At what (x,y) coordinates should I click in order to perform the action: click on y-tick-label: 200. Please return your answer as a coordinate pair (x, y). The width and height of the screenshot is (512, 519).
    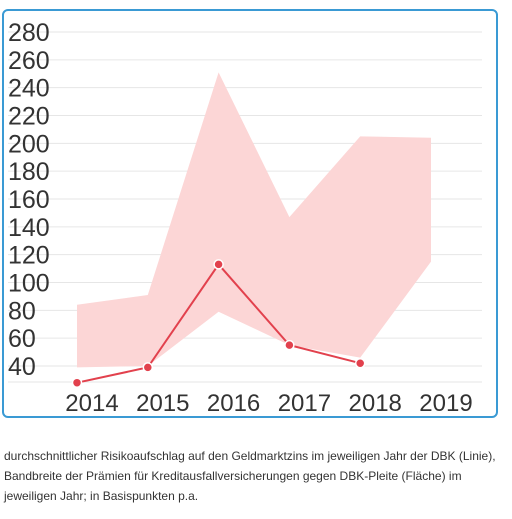
    Looking at the image, I should click on (29, 144).